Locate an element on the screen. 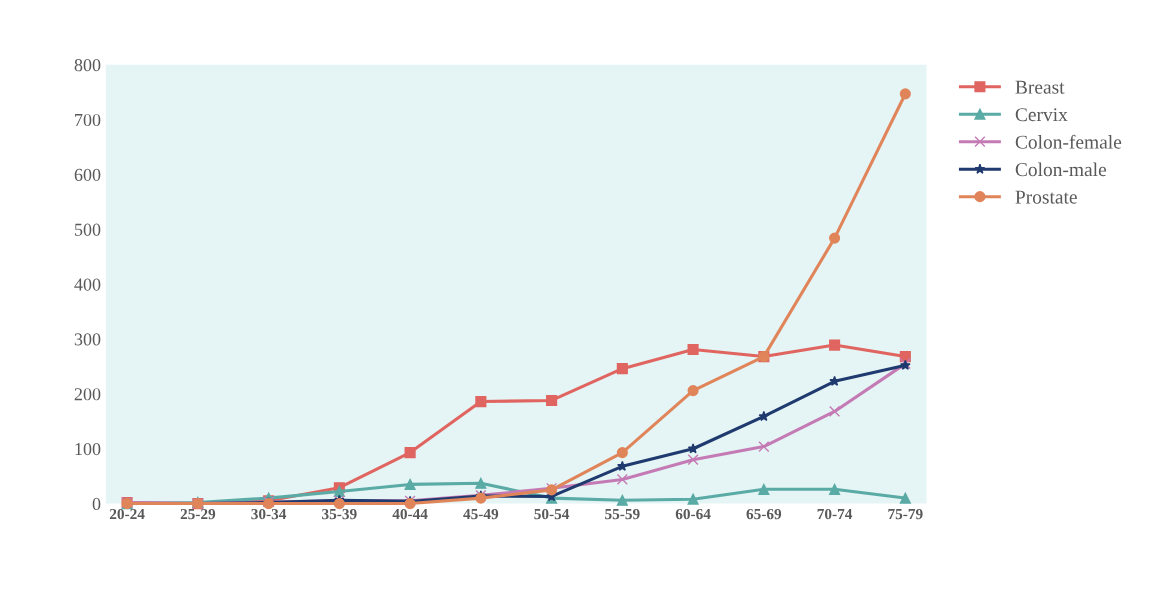 The height and width of the screenshot is (589, 1151). y-tick-label: 200 is located at coordinates (87, 394).